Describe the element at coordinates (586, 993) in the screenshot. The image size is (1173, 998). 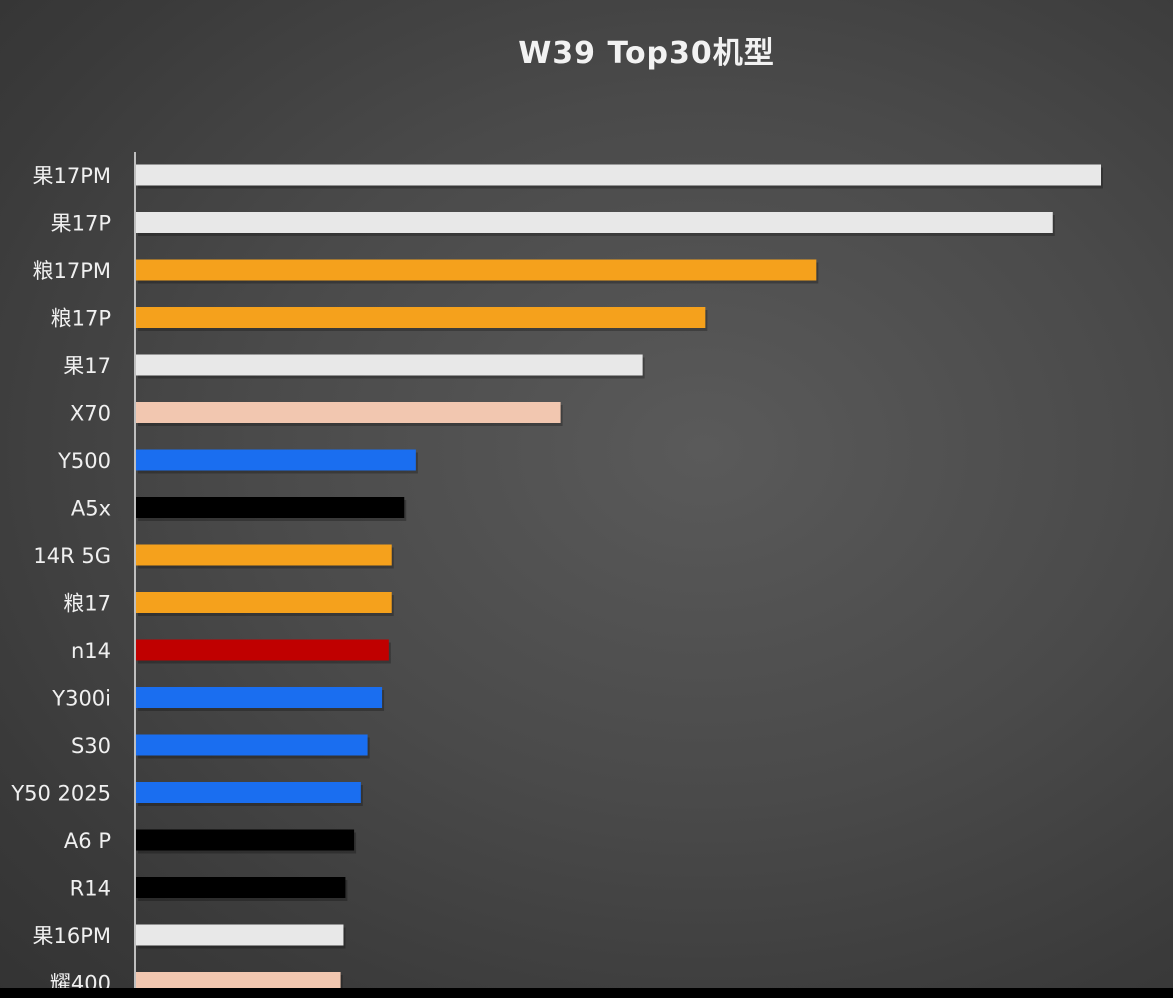
I see `bottom-strip` at that location.